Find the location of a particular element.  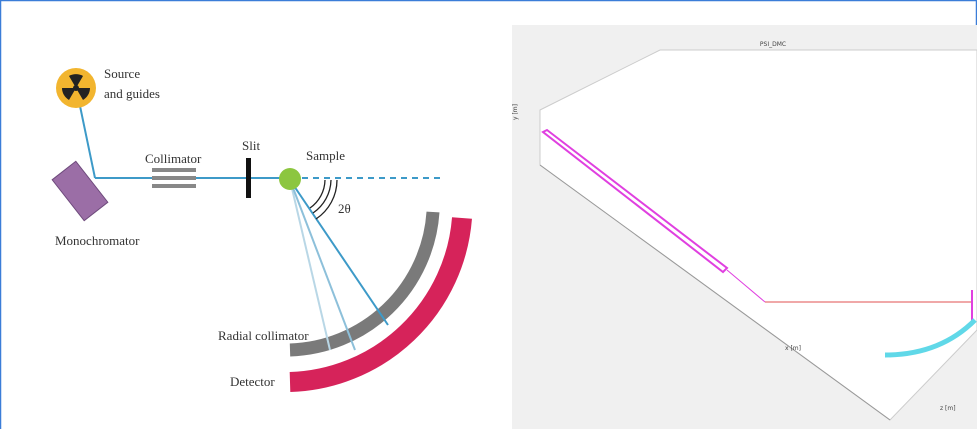

slit-label: Slit is located at coordinates (251, 145).